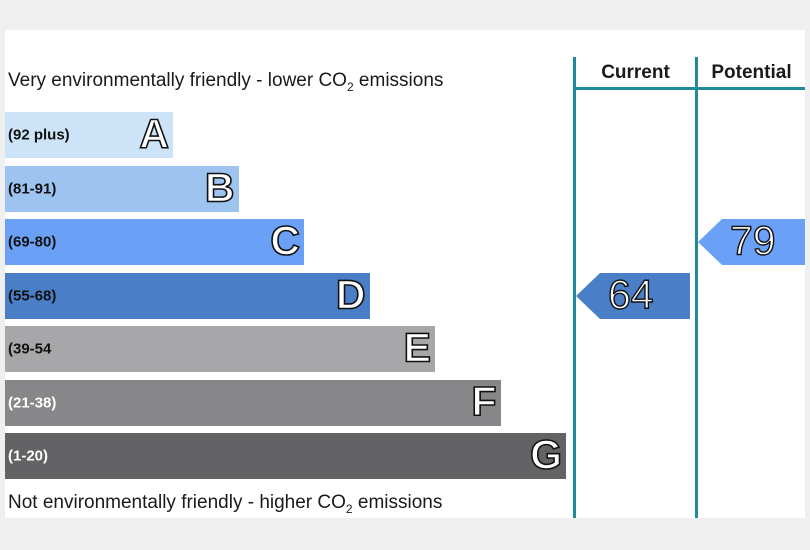 The image size is (810, 550). Describe the element at coordinates (177, 502) in the screenshot. I see `bottom-caption-text: Not environmentally friendly - higher CO` at that location.